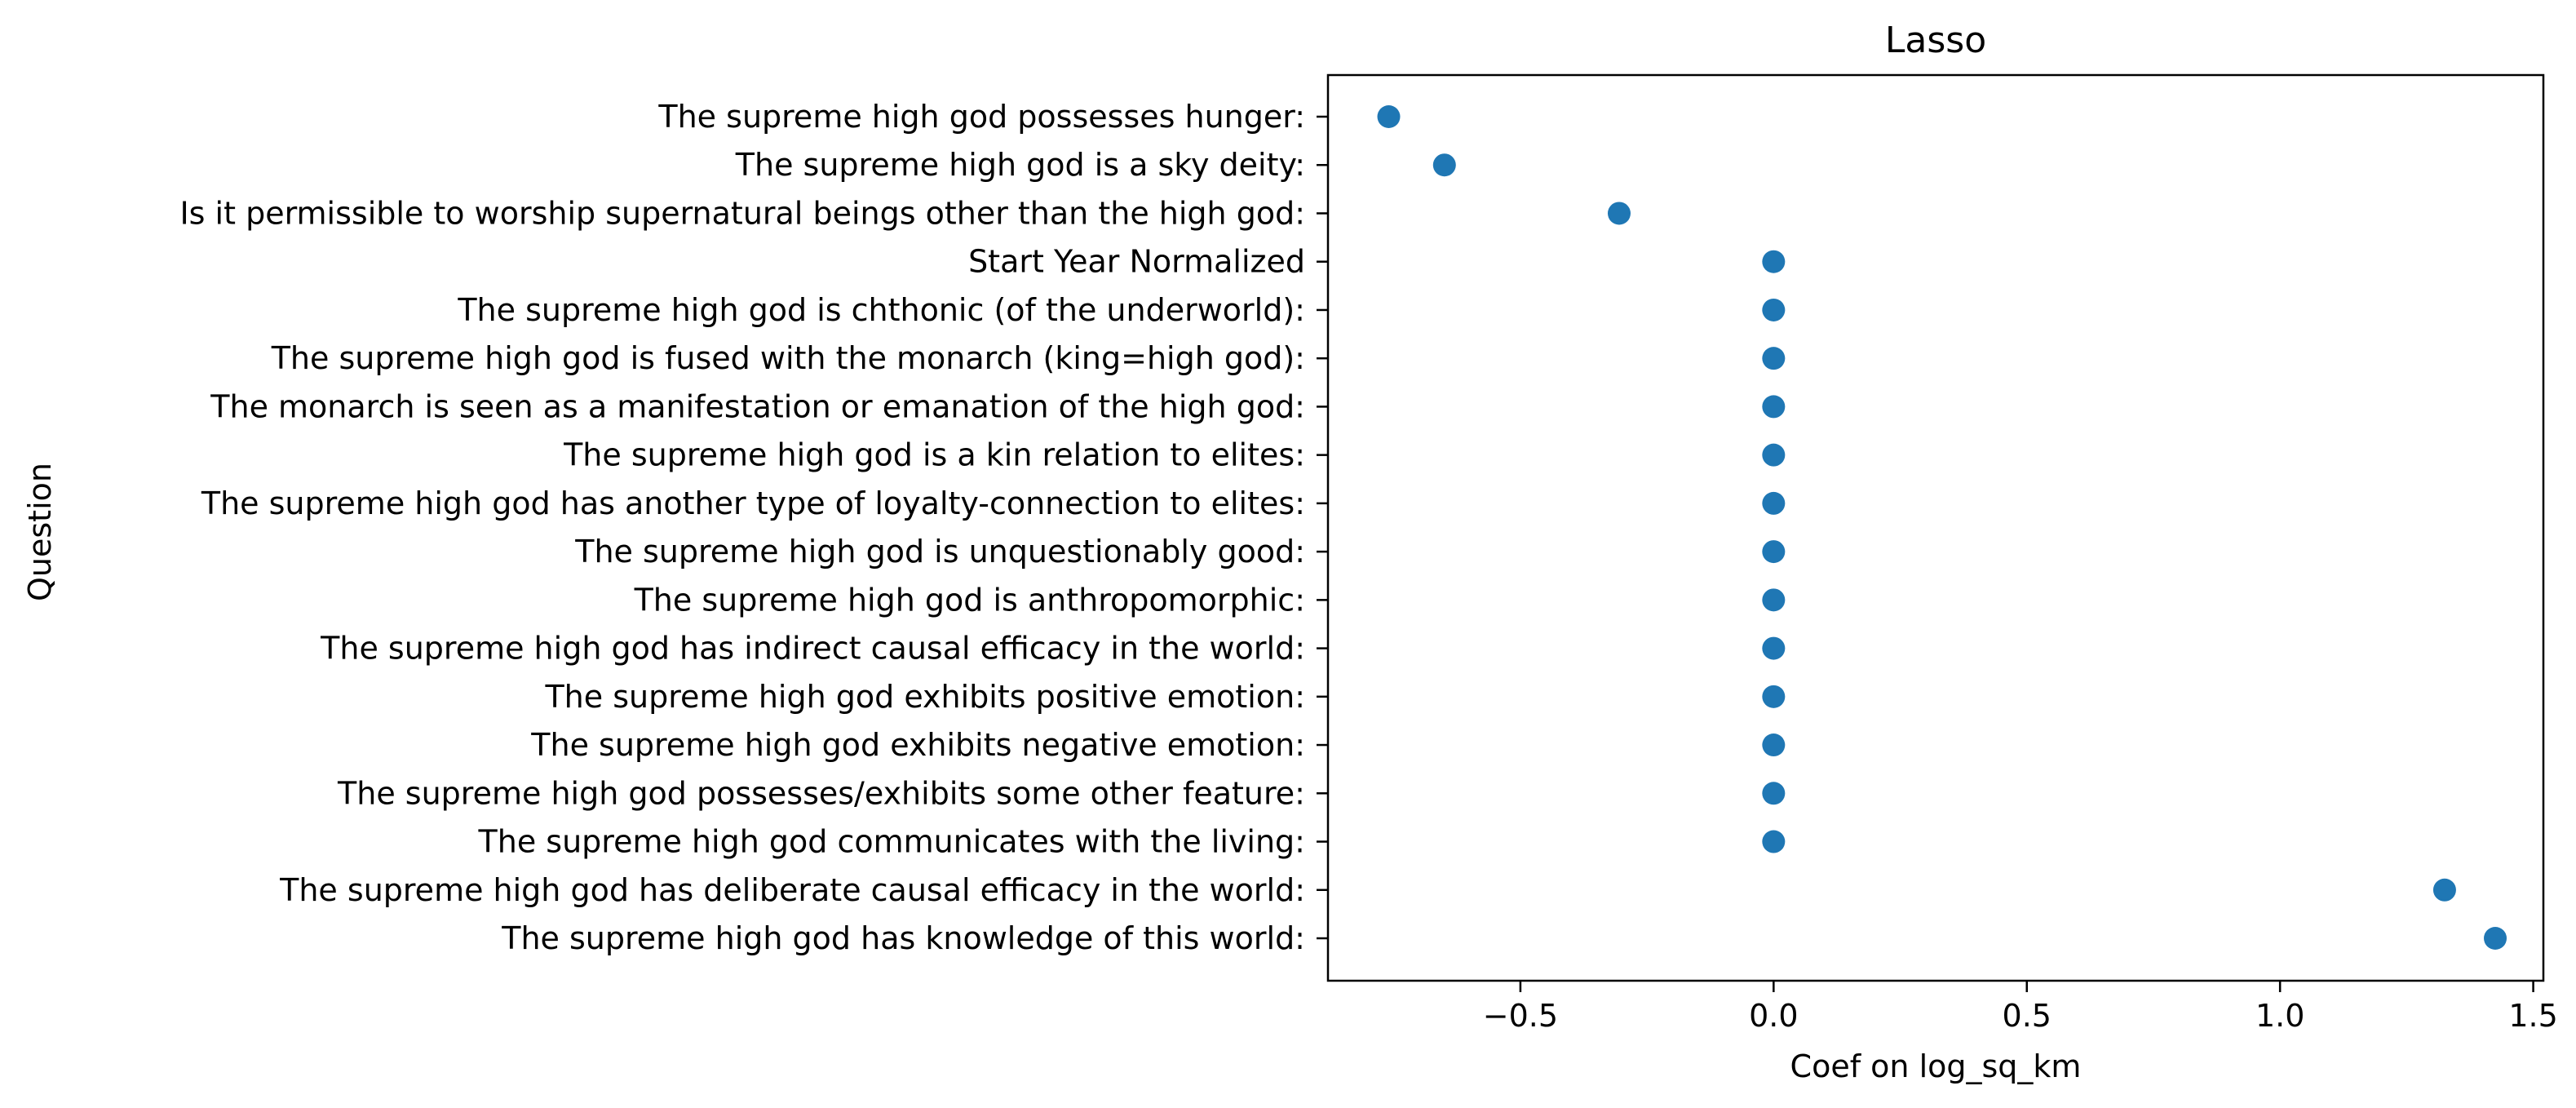 The image size is (2576, 1108). Describe the element at coordinates (1935, 41) in the screenshot. I see `chart-title: Lasso` at that location.